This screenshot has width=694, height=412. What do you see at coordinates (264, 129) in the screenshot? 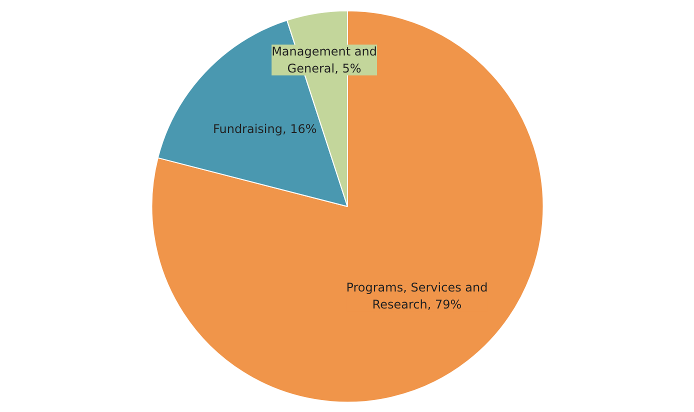
I see `slice-label: Fundraising, 16%` at bounding box center [264, 129].